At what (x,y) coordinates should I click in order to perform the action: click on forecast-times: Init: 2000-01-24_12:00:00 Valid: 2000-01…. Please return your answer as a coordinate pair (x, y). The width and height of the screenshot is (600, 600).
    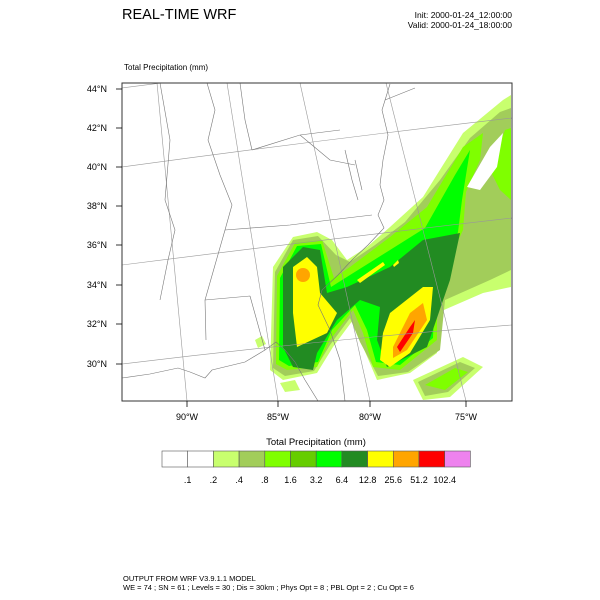
    Looking at the image, I should click on (460, 20).